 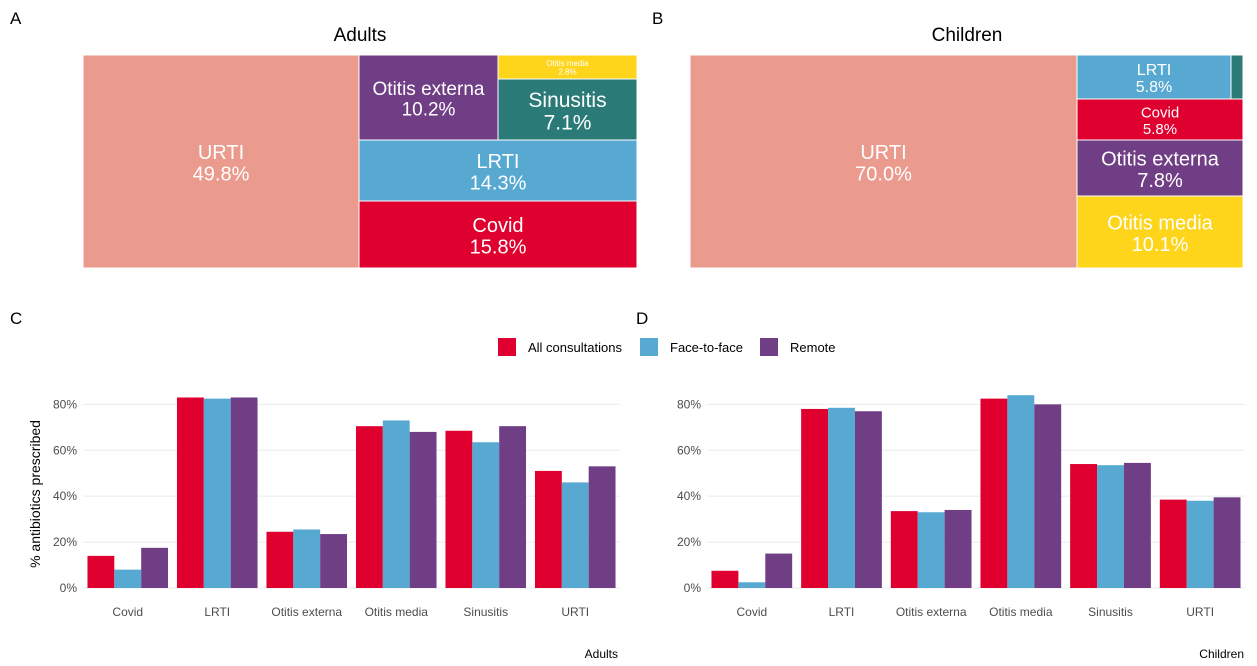 I want to click on children-bar-lrti-remote, so click(x=868, y=499).